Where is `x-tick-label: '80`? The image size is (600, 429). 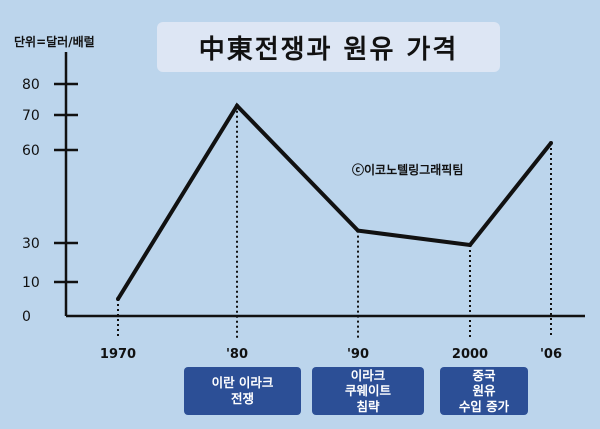
x-tick-label: '80 is located at coordinates (237, 354).